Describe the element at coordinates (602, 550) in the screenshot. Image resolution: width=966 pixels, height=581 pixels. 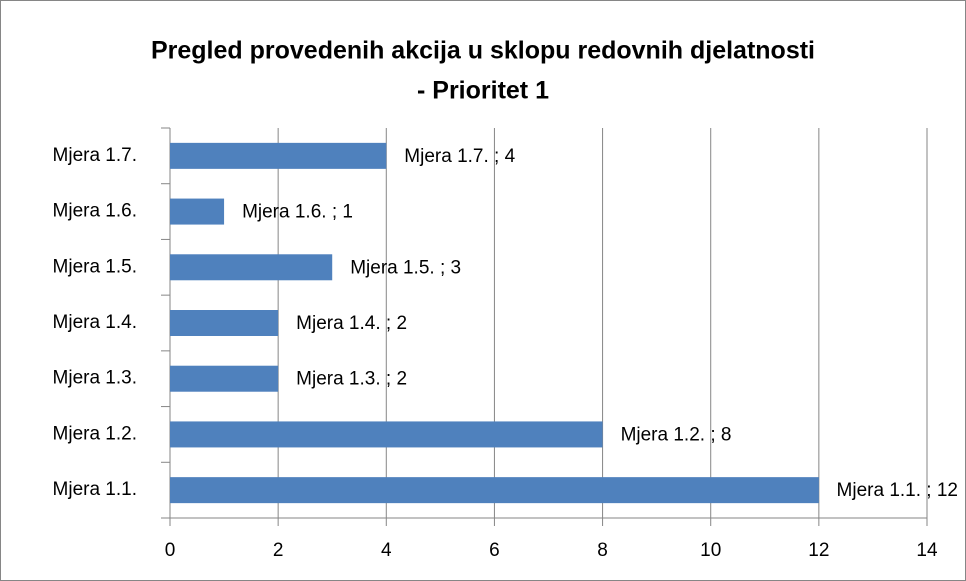
I see `x-tick-label: 8` at that location.